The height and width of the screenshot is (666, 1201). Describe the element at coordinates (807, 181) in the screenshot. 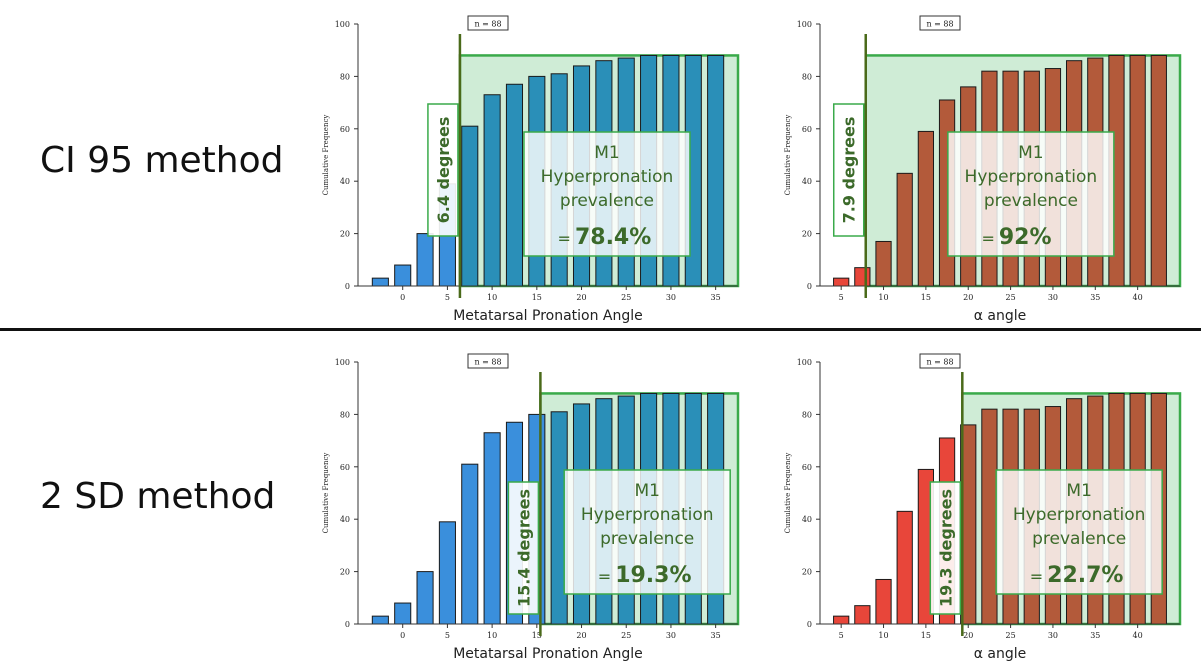

I see `y-tick-label: 40` at that location.